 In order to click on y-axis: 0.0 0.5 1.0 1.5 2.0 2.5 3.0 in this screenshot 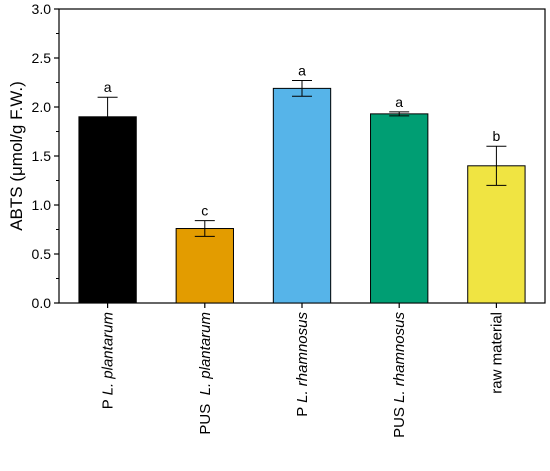, I will do `click(45, 156)`.